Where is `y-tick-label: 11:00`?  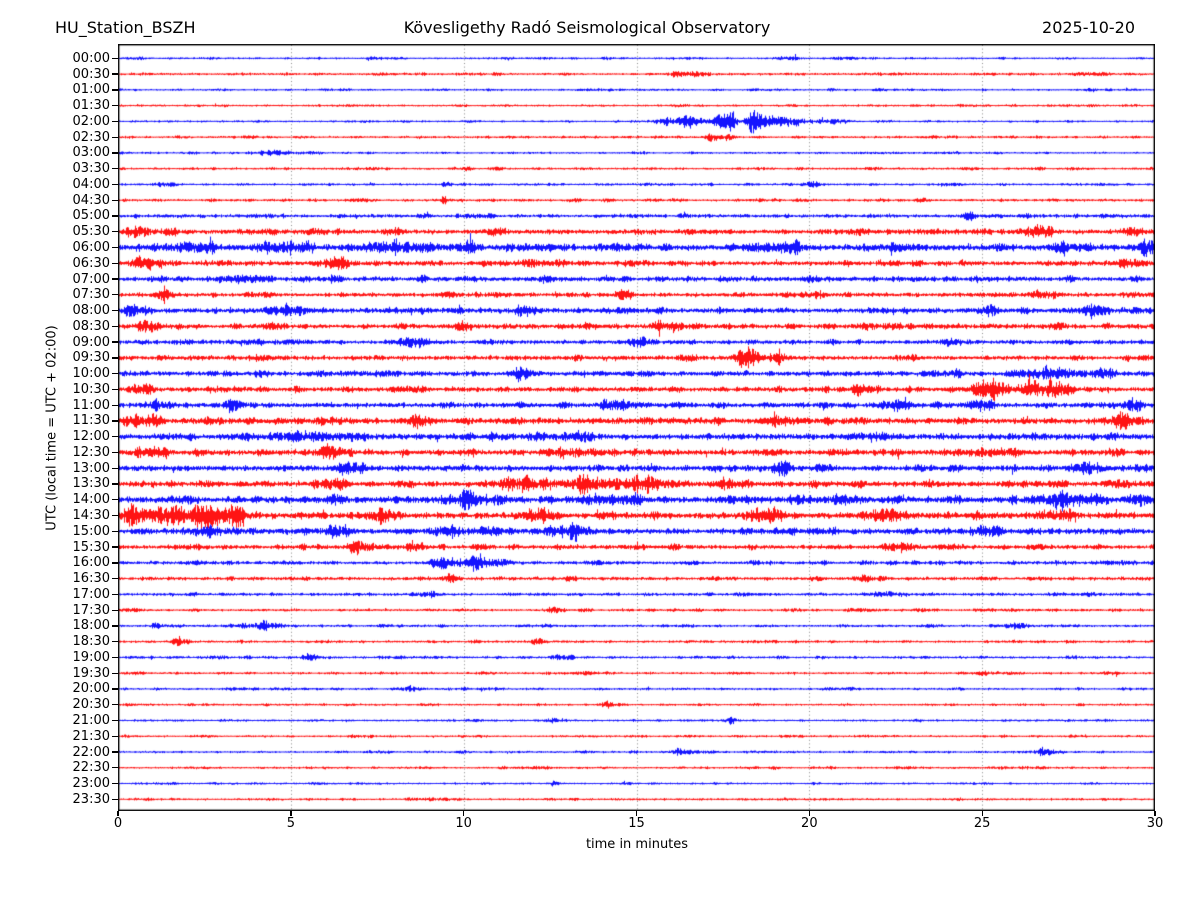
y-tick-label: 11:00 is located at coordinates (91, 405).